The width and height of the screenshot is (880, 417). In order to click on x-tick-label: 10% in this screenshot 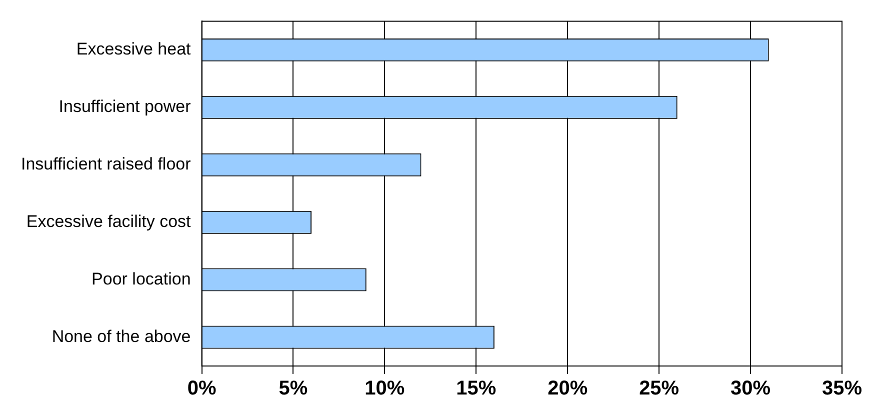, I will do `click(384, 389)`.